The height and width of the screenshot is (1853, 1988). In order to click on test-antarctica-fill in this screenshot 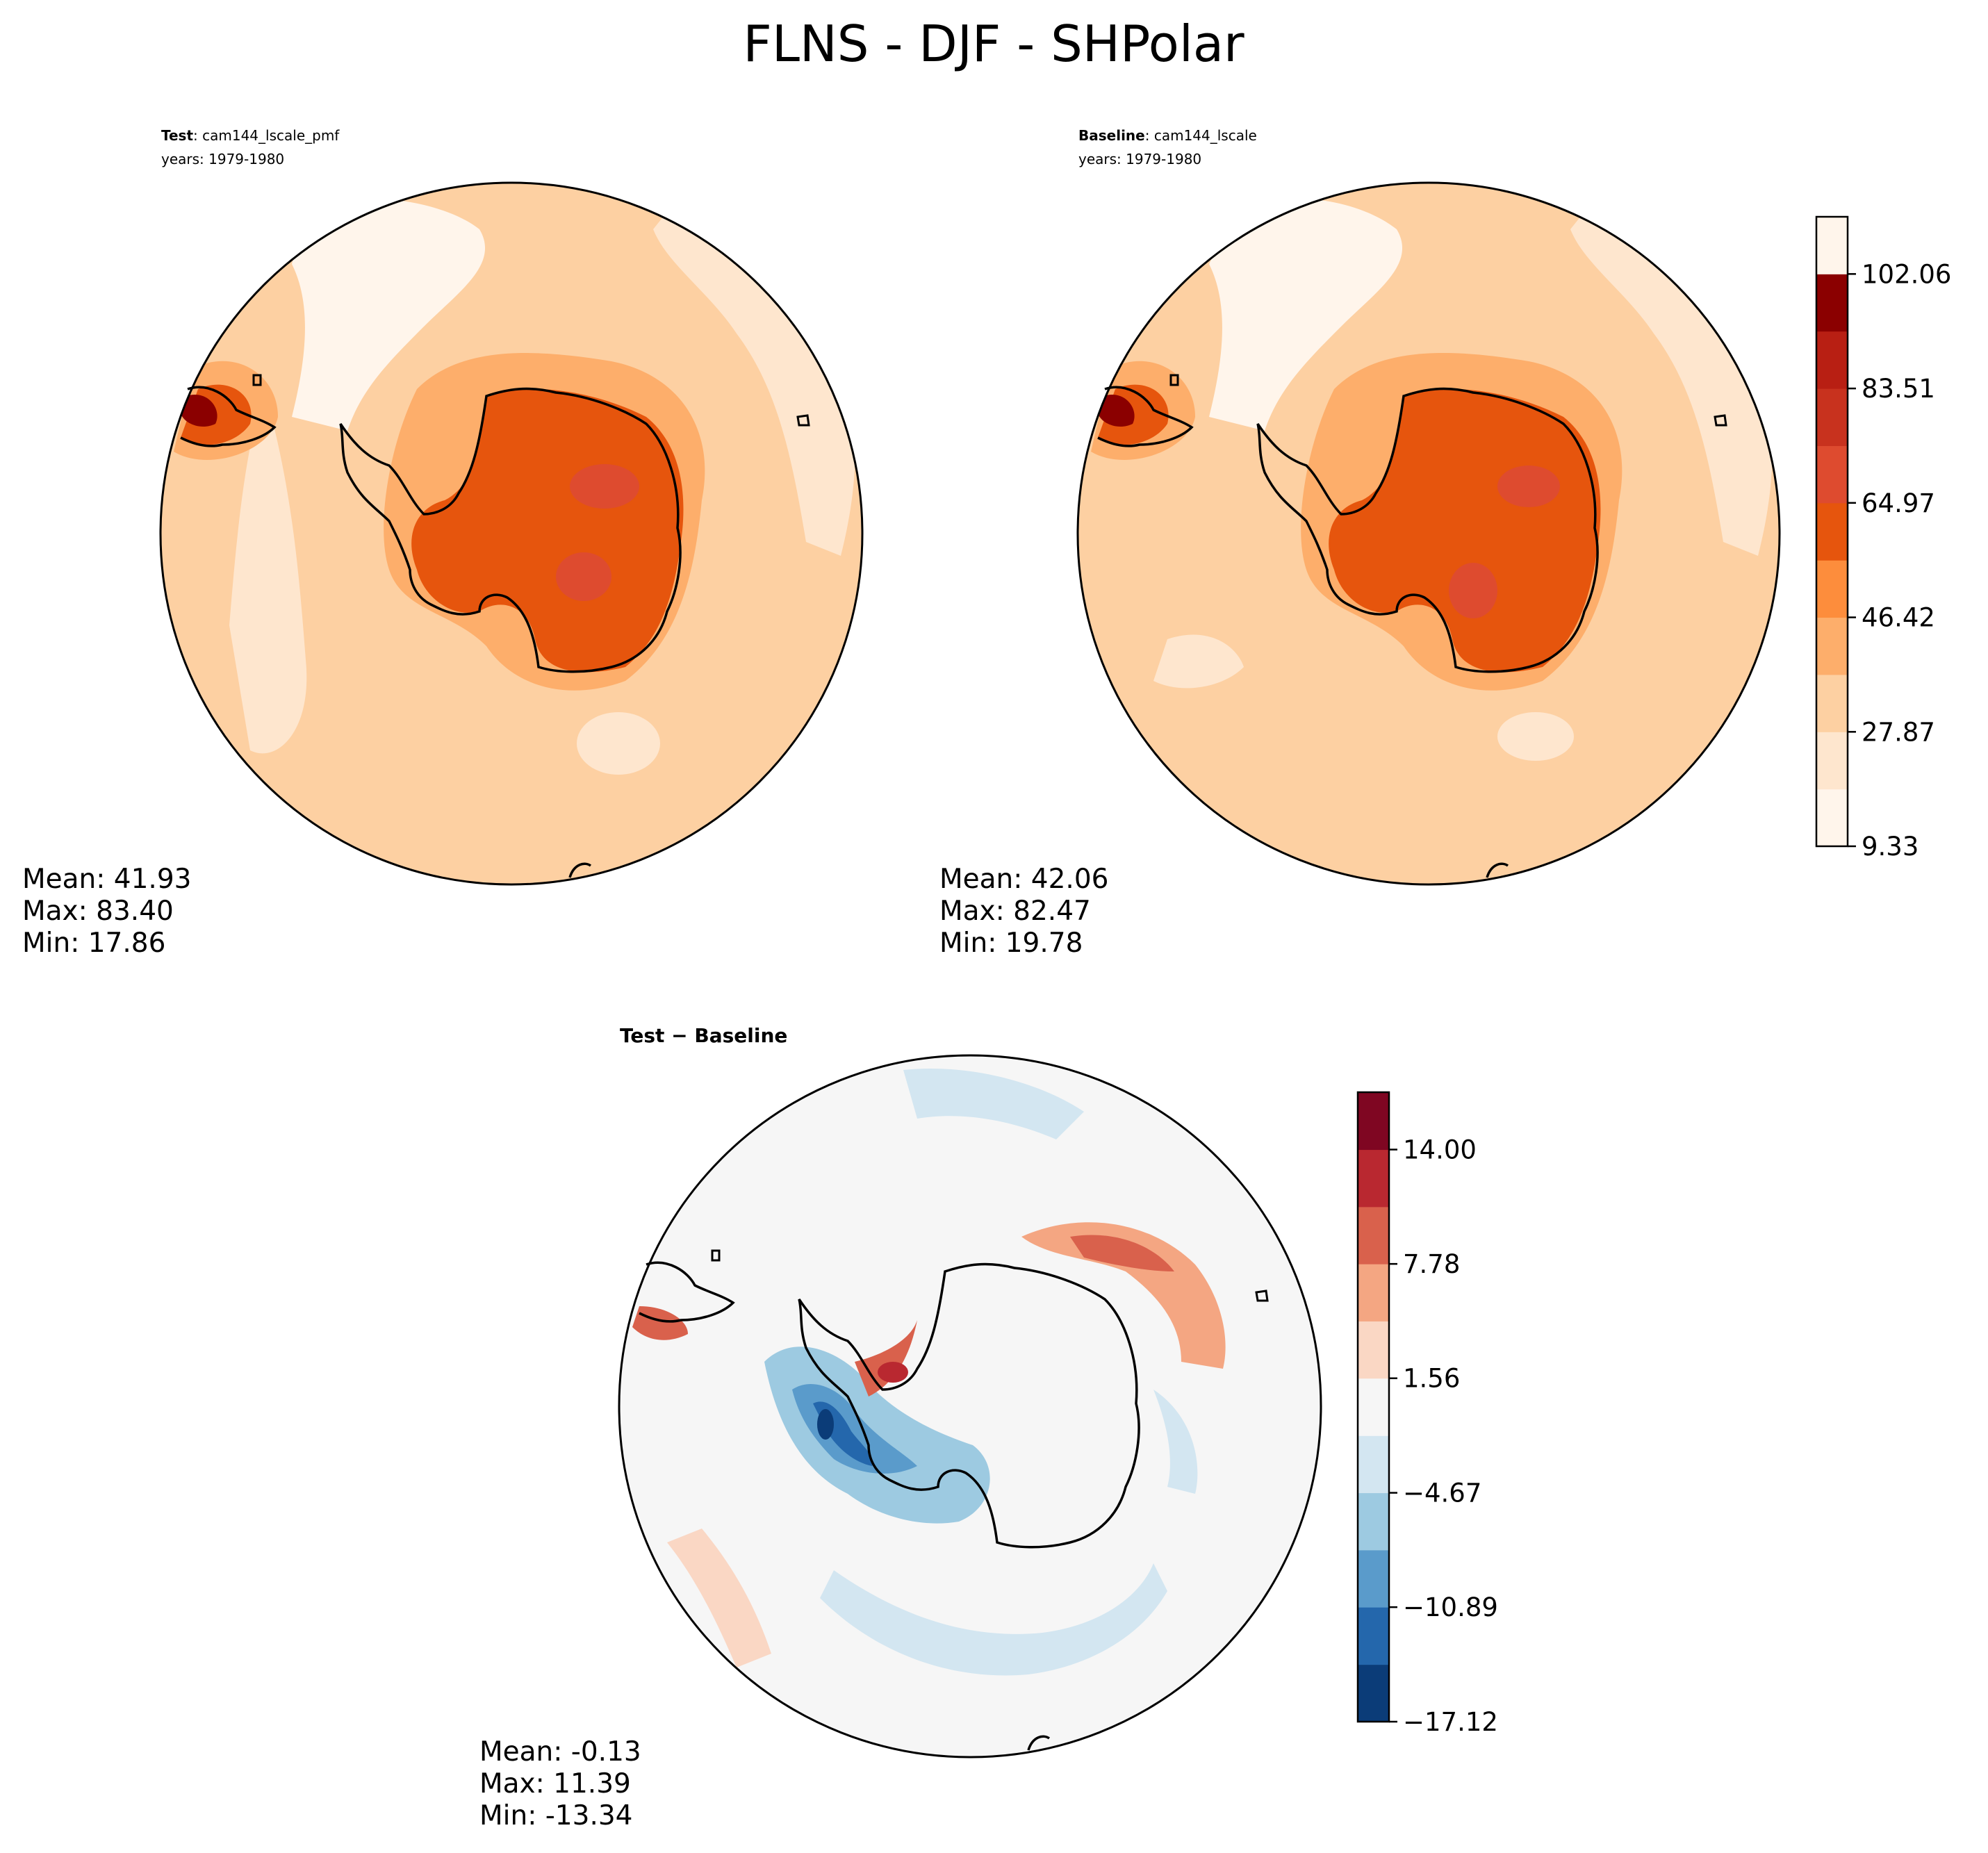, I will do `click(547, 531)`.